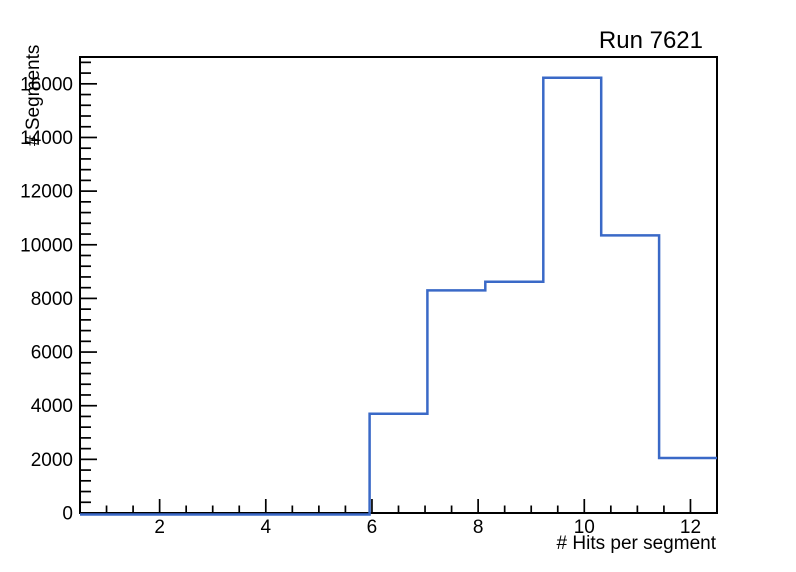  I want to click on x-tick-label: 10, so click(584, 527).